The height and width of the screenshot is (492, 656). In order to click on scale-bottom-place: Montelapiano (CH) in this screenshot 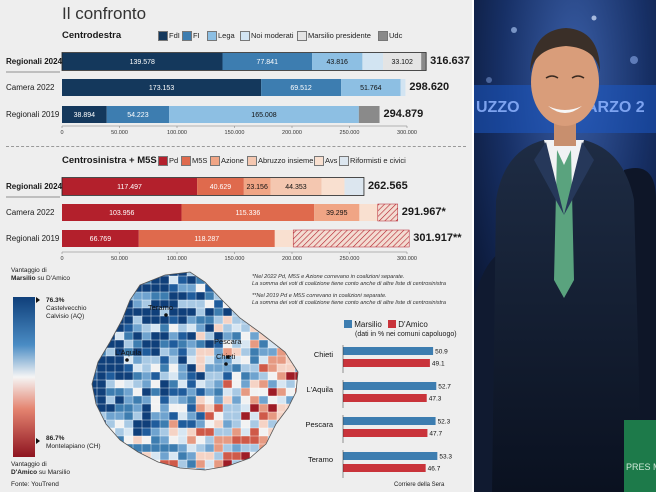, I will do `click(73, 446)`.